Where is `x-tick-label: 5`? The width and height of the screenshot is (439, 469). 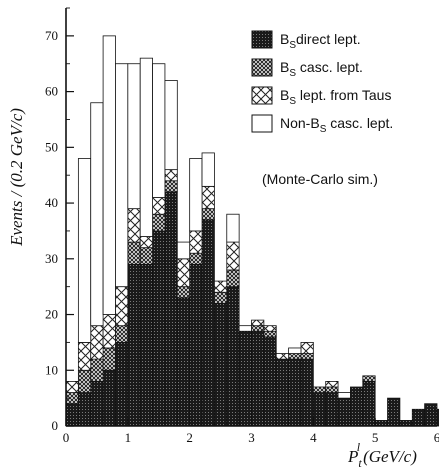 x-tick-label: 5 is located at coordinates (375, 437).